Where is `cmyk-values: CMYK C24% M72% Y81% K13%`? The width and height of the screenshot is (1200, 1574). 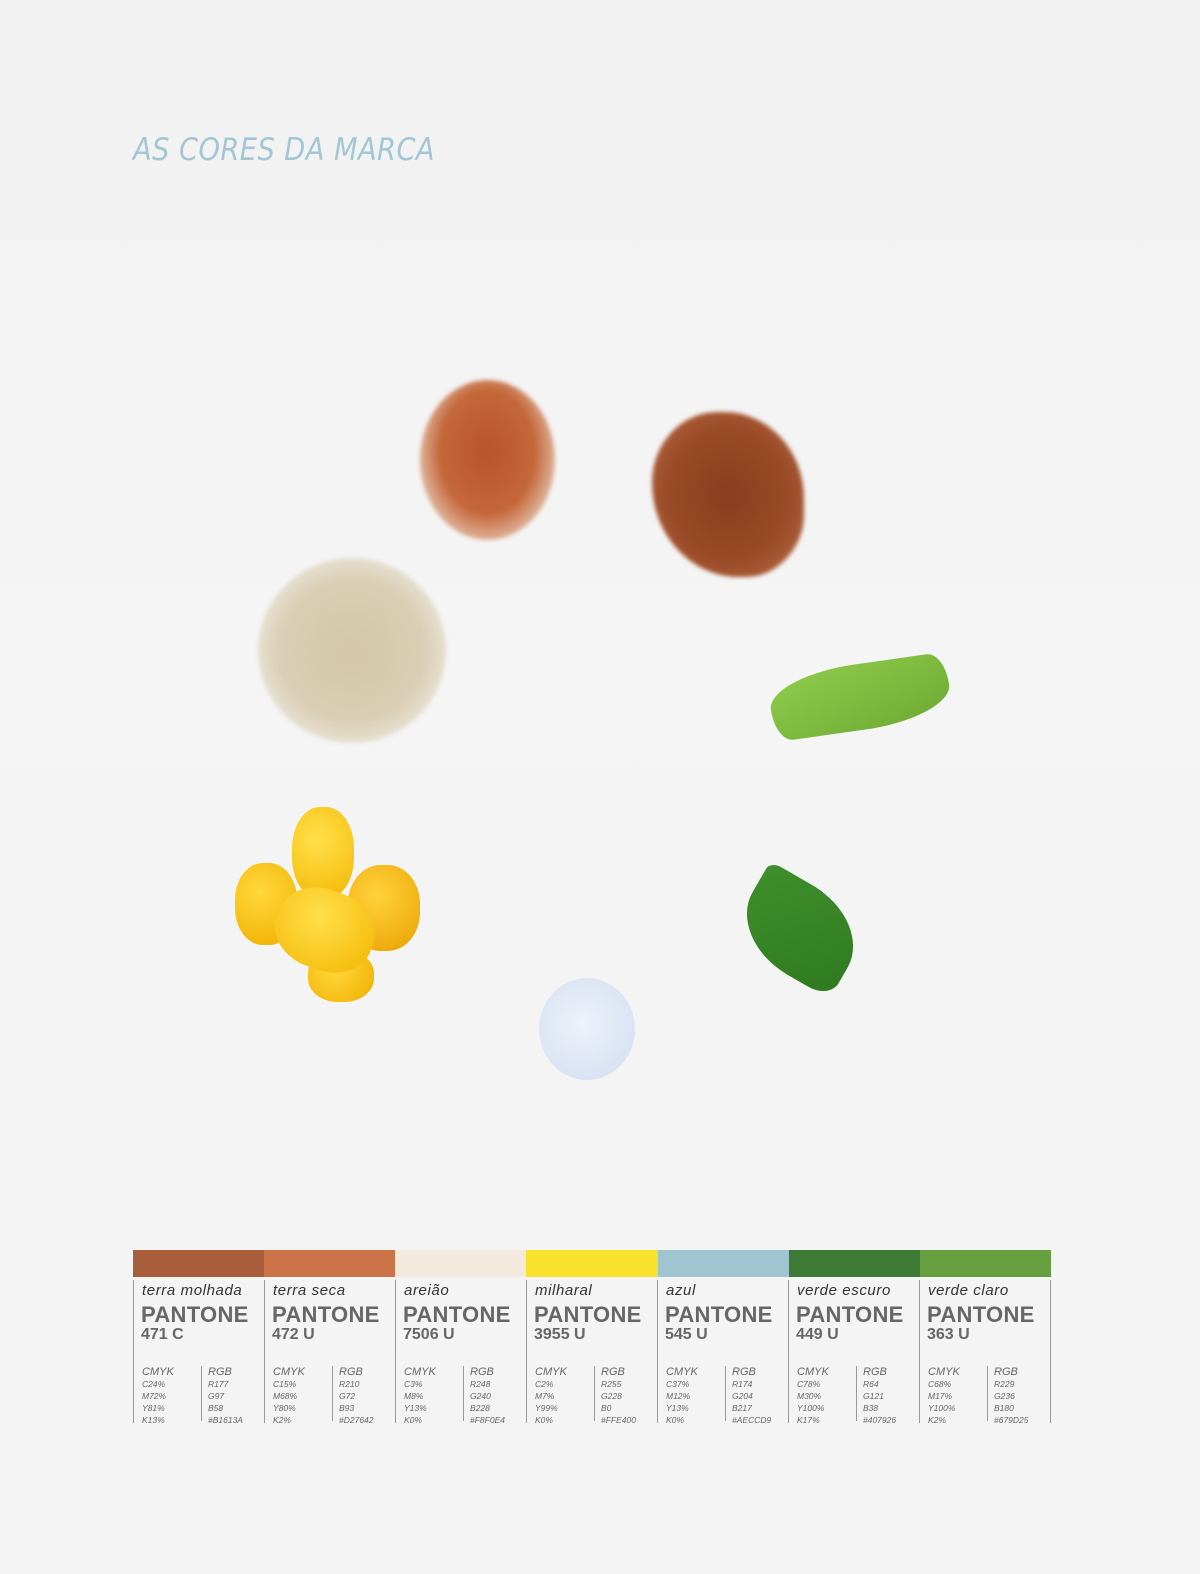
cmyk-values: CMYK C24% M72% Y81% K13% is located at coordinates (158, 1396).